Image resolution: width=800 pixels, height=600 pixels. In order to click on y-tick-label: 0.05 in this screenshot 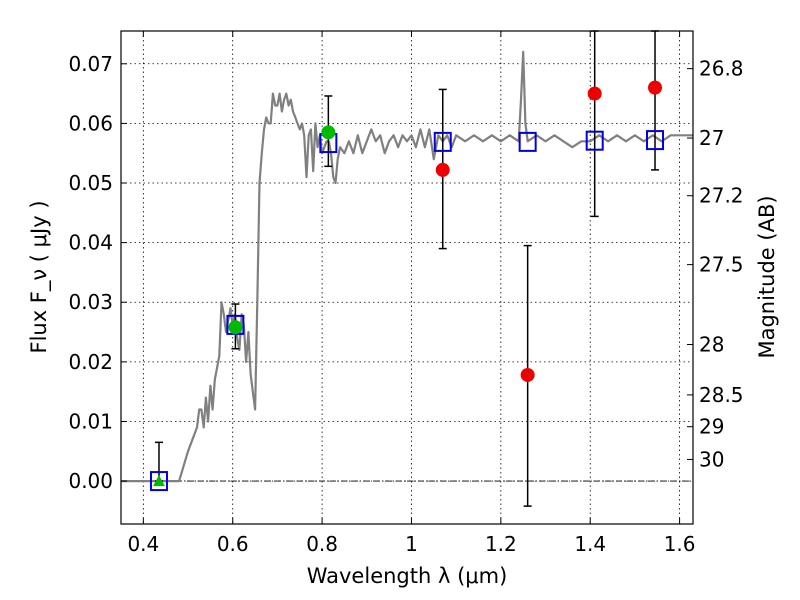, I will do `click(90, 183)`.